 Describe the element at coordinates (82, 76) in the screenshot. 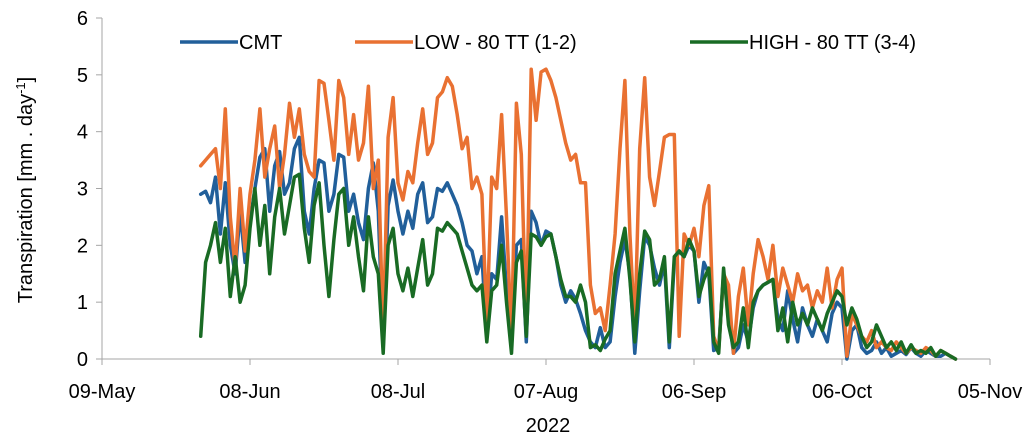

I see `y-tick-label: 5` at that location.